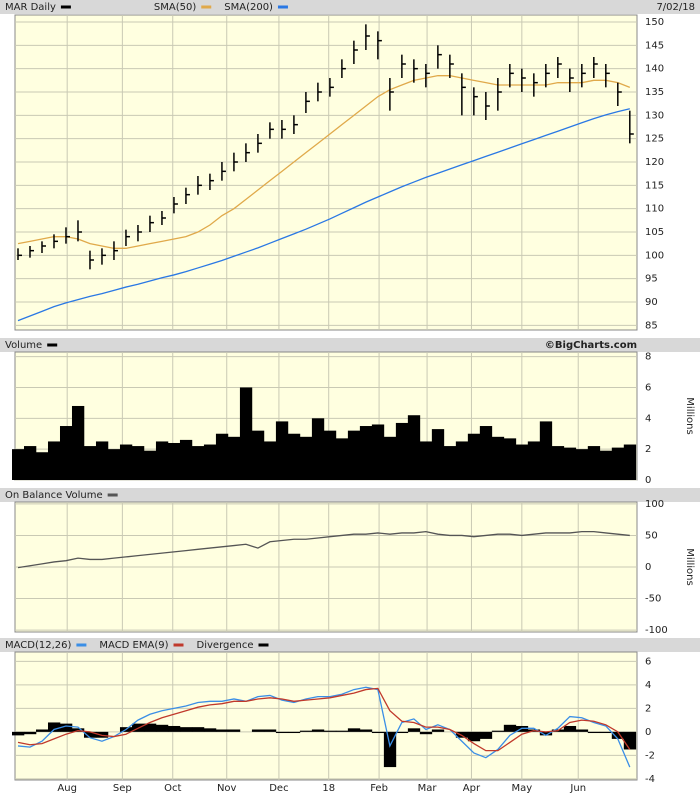 Image resolution: width=700 pixels, height=797 pixels. What do you see at coordinates (67, 788) in the screenshot?
I see `x-tick-label: Aug` at bounding box center [67, 788].